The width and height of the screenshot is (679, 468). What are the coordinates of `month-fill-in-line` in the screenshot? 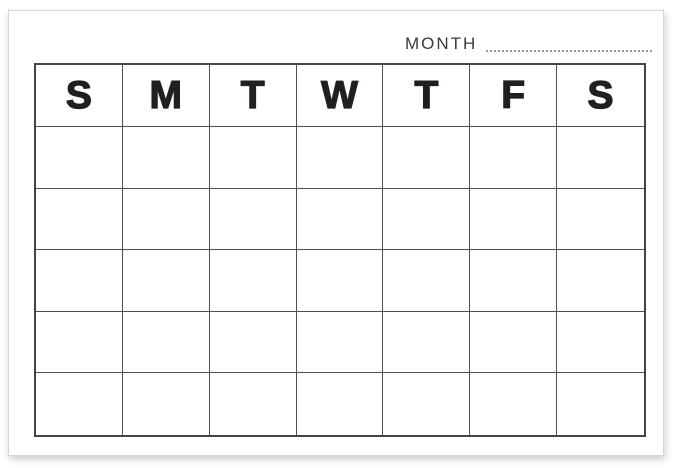 It's located at (569, 44).